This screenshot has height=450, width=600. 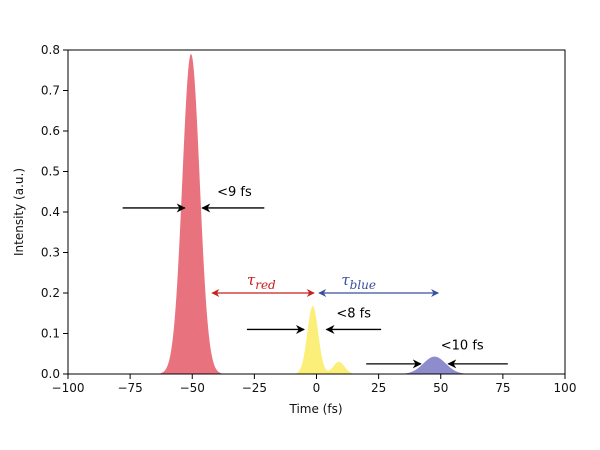 What do you see at coordinates (192, 388) in the screenshot?
I see `x-tick-label: −50` at bounding box center [192, 388].